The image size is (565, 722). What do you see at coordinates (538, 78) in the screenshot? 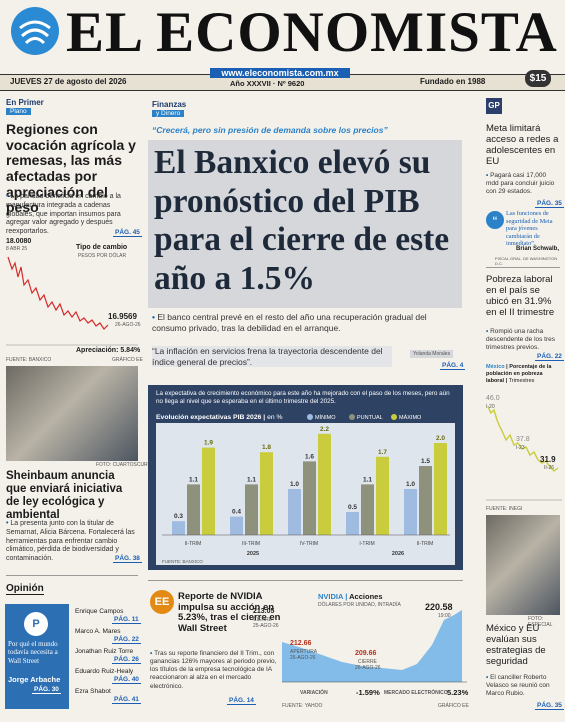
I see `price: $15` at bounding box center [538, 78].